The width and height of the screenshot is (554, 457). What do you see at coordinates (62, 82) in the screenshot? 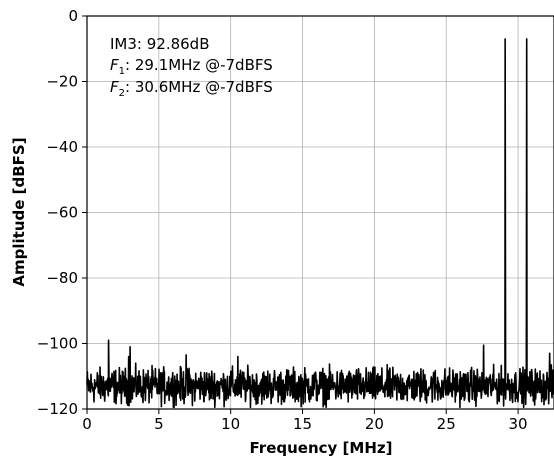
I see `y-tick-label: −20` at bounding box center [62, 82].